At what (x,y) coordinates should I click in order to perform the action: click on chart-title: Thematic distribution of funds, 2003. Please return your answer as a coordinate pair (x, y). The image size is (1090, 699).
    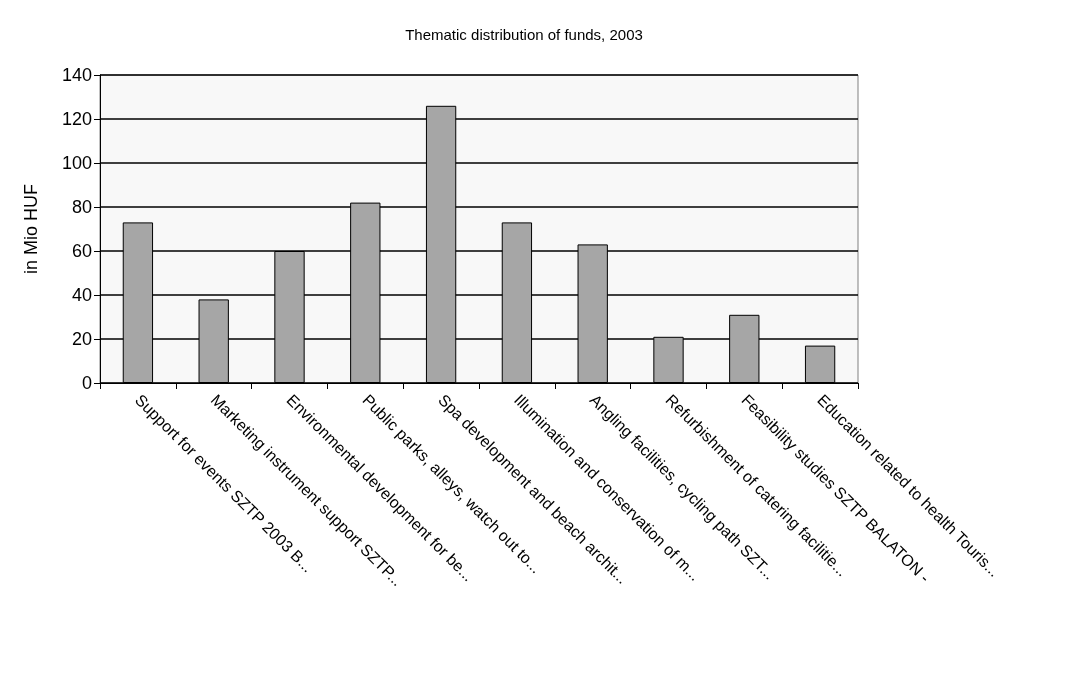
    Looking at the image, I should click on (524, 34).